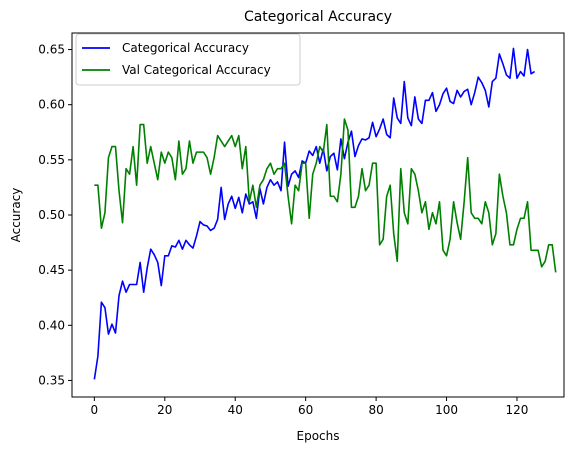 The image size is (576, 453). Describe the element at coordinates (51, 160) in the screenshot. I see `y-tick-label: 0.55` at that location.